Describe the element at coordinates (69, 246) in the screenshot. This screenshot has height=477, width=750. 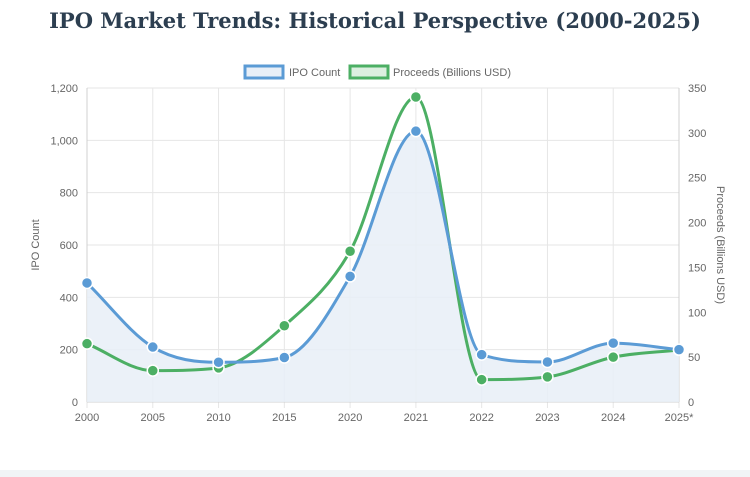
I see `y-tick-label: 600` at that location.